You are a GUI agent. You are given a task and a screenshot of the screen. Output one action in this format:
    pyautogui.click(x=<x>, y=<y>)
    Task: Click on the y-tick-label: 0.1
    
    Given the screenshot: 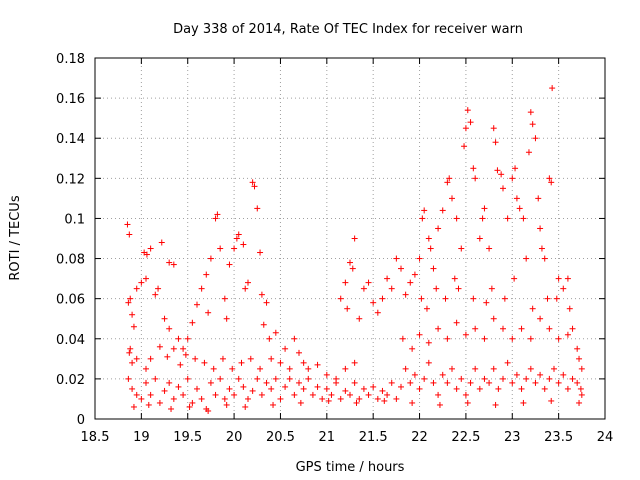 What is the action you would take?
    pyautogui.click(x=74, y=219)
    